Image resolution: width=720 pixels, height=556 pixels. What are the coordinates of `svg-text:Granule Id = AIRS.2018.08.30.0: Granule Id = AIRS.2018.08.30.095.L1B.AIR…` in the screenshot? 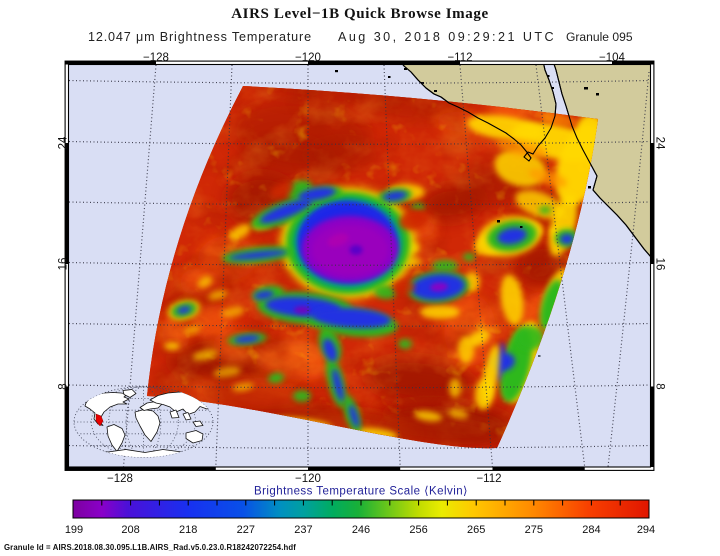 It's located at (150, 547).